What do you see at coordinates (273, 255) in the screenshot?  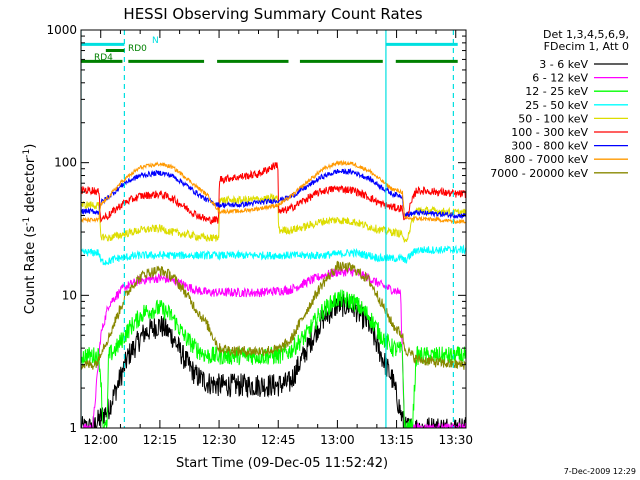 I see `series-line-25-50-kev` at bounding box center [273, 255].